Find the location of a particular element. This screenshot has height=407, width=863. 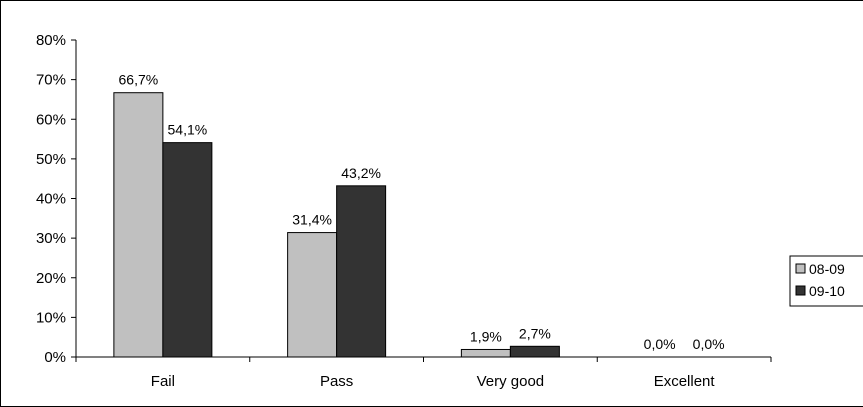

y-tick-label: 20% is located at coordinates (51, 278).